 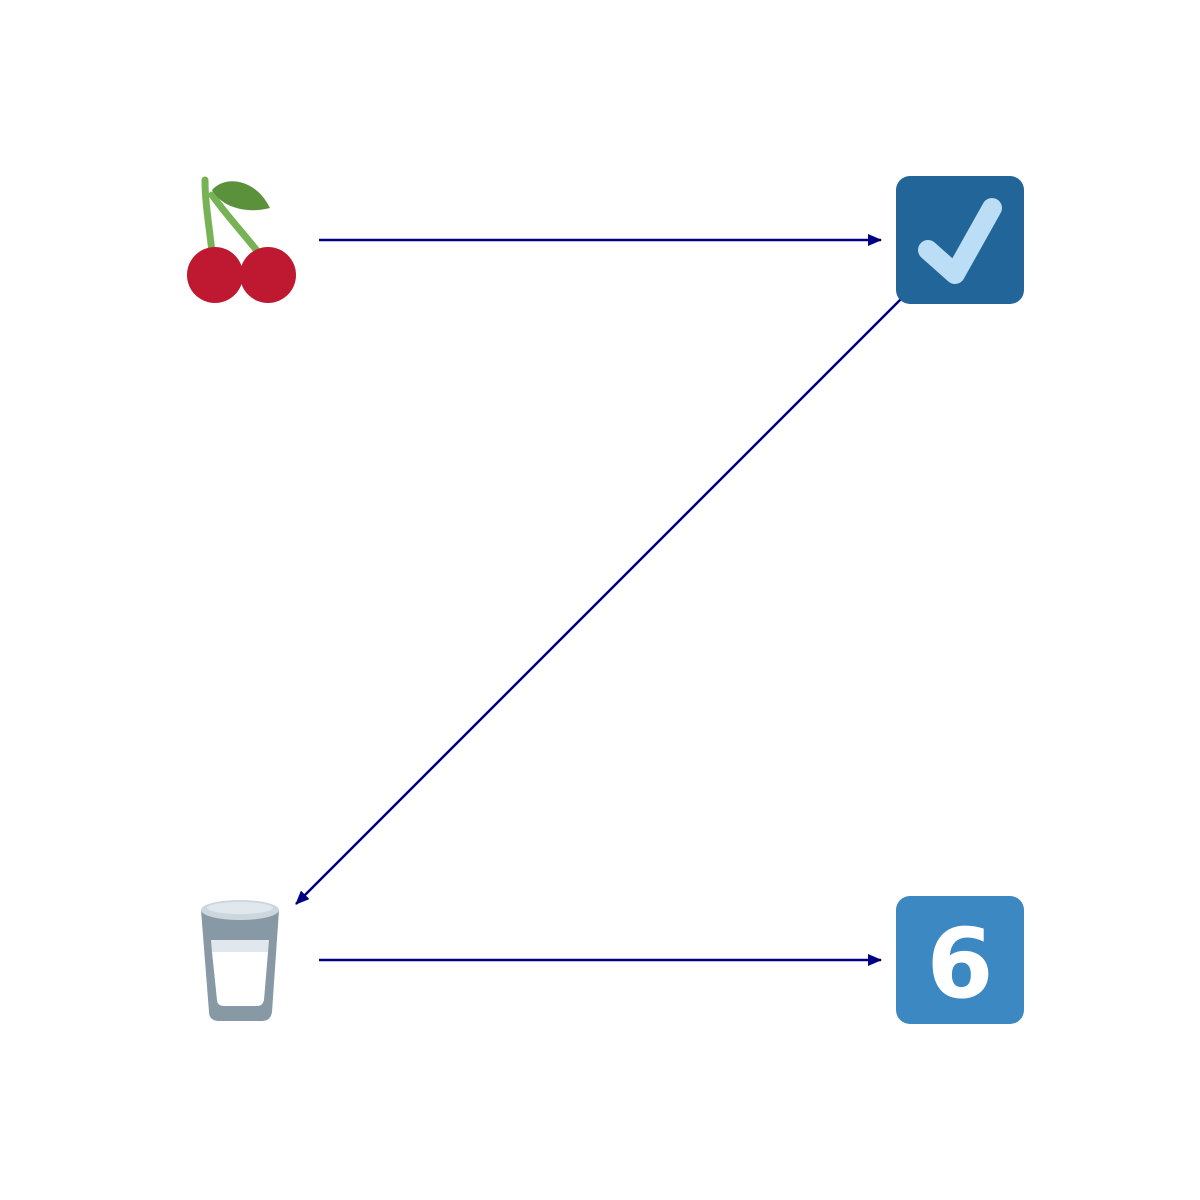 I want to click on check-mark-button-icon, so click(x=960, y=240).